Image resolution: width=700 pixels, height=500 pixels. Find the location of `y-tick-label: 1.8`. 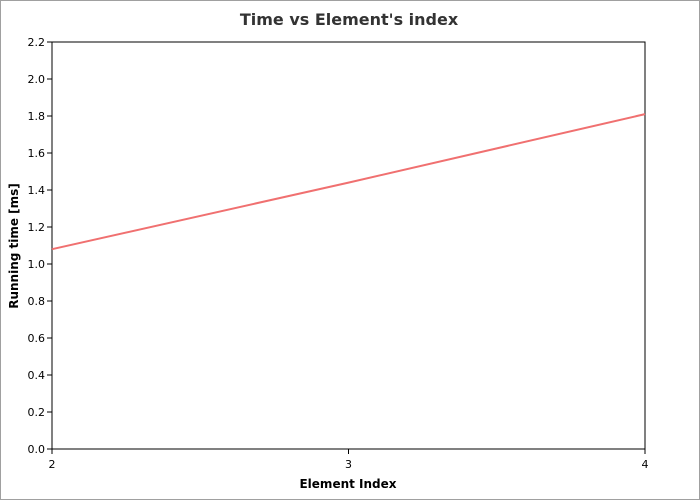

y-tick-label: 1.8 is located at coordinates (37, 116).